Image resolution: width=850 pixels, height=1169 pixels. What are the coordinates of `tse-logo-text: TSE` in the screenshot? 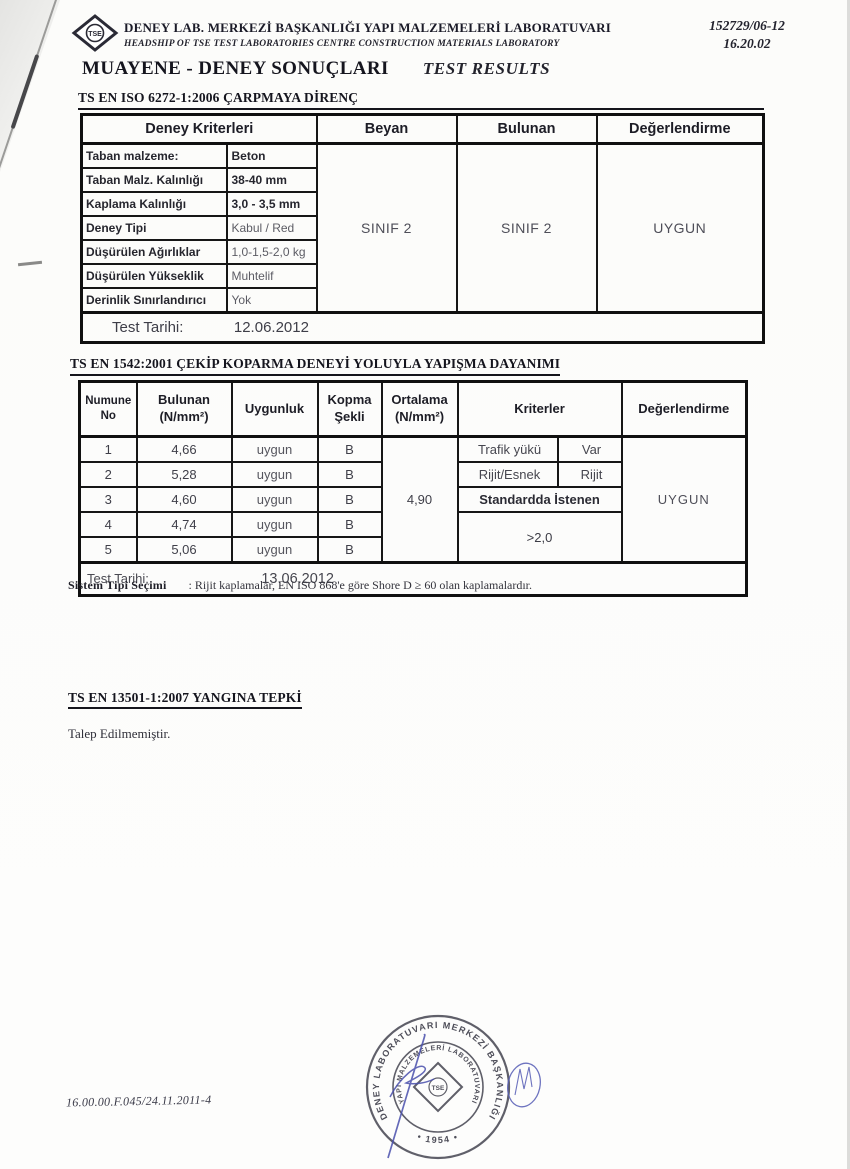 It's located at (95, 34).